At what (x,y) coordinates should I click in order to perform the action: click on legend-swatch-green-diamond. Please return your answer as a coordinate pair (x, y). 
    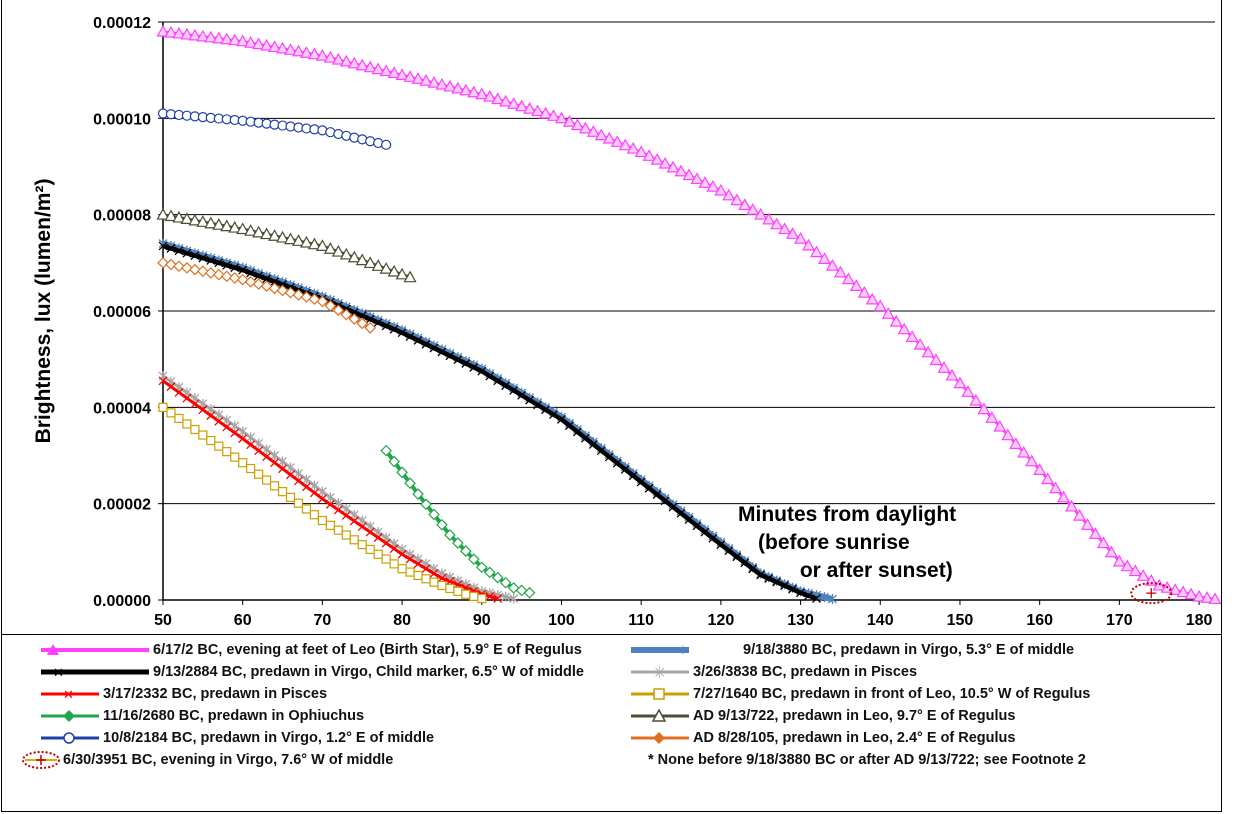
    Looking at the image, I should click on (70, 716).